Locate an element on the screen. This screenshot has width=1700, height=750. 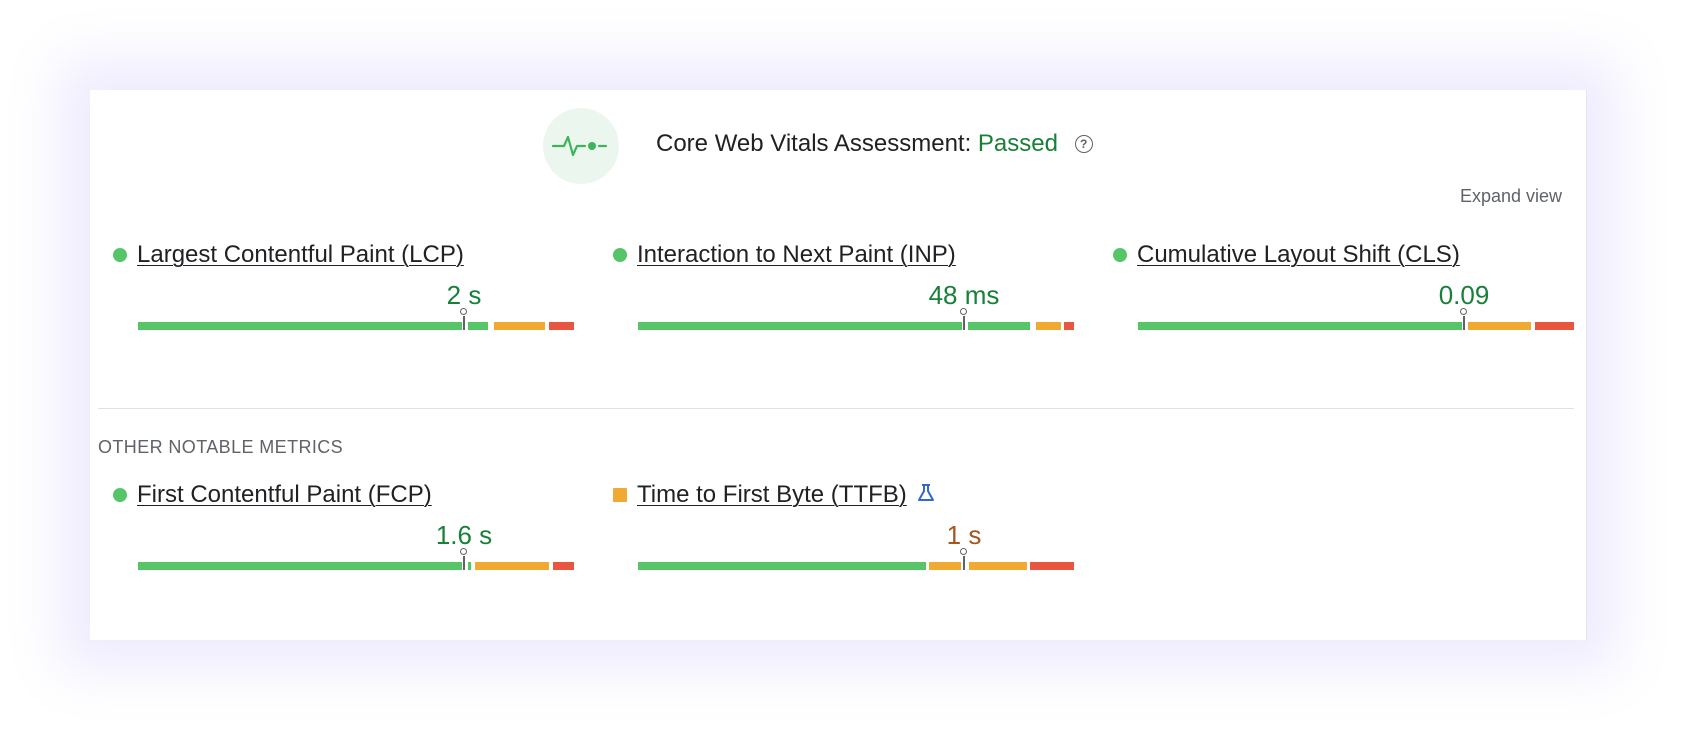
metric-value: 2 s is located at coordinates (464, 295).